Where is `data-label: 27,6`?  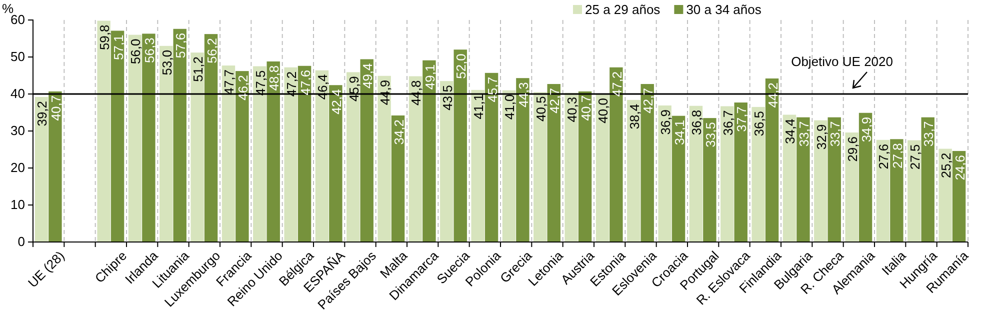
data-label: 27,6 is located at coordinates (884, 157).